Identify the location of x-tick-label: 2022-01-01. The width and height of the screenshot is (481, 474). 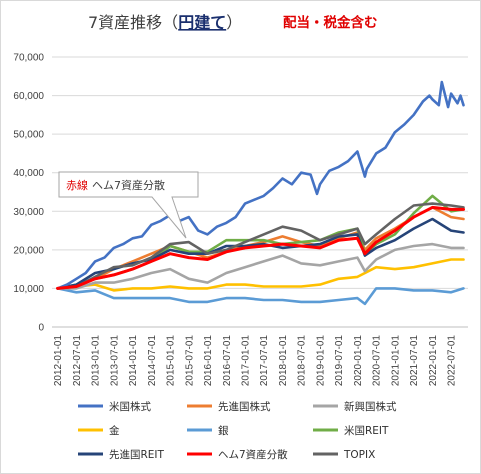
(433, 361).